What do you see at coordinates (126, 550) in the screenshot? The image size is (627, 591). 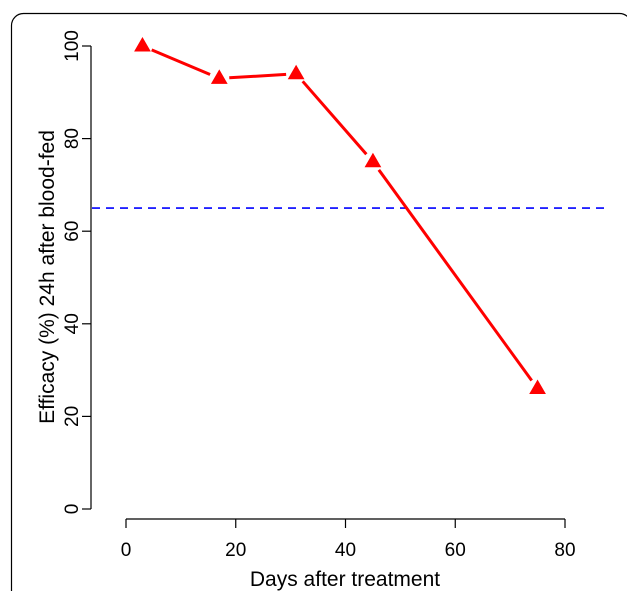 I see `x-tick-label: 0` at bounding box center [126, 550].